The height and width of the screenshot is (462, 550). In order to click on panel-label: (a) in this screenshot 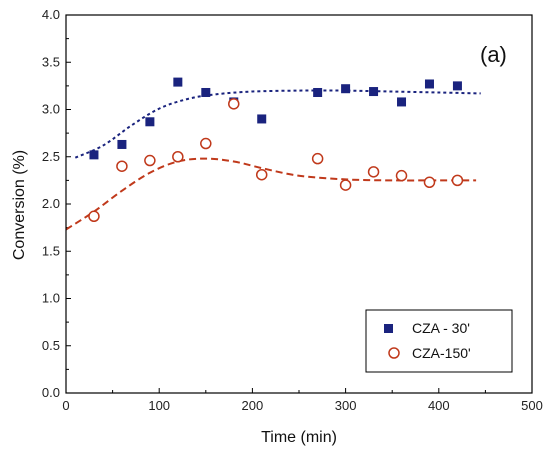, I will do `click(493, 54)`.